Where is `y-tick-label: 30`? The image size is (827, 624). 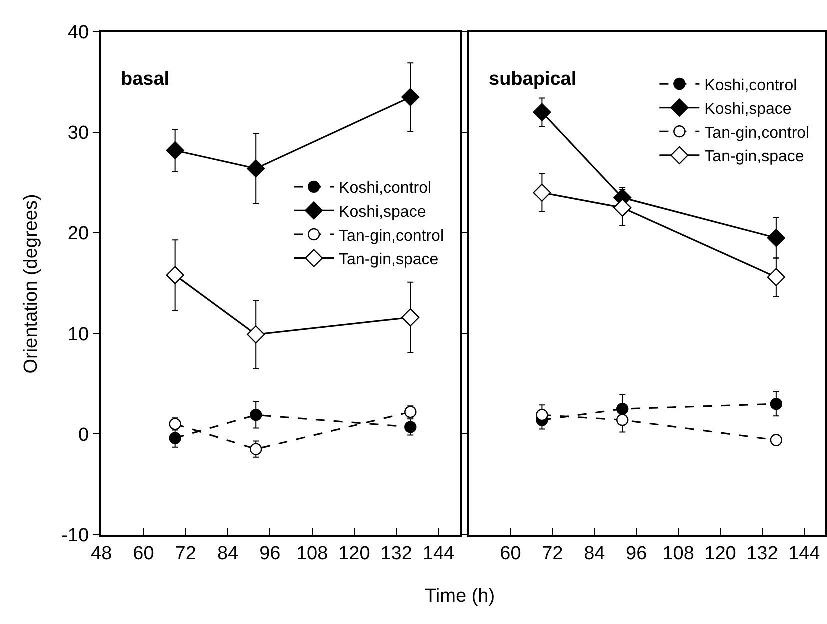
y-tick-label: 30 is located at coordinates (79, 133).